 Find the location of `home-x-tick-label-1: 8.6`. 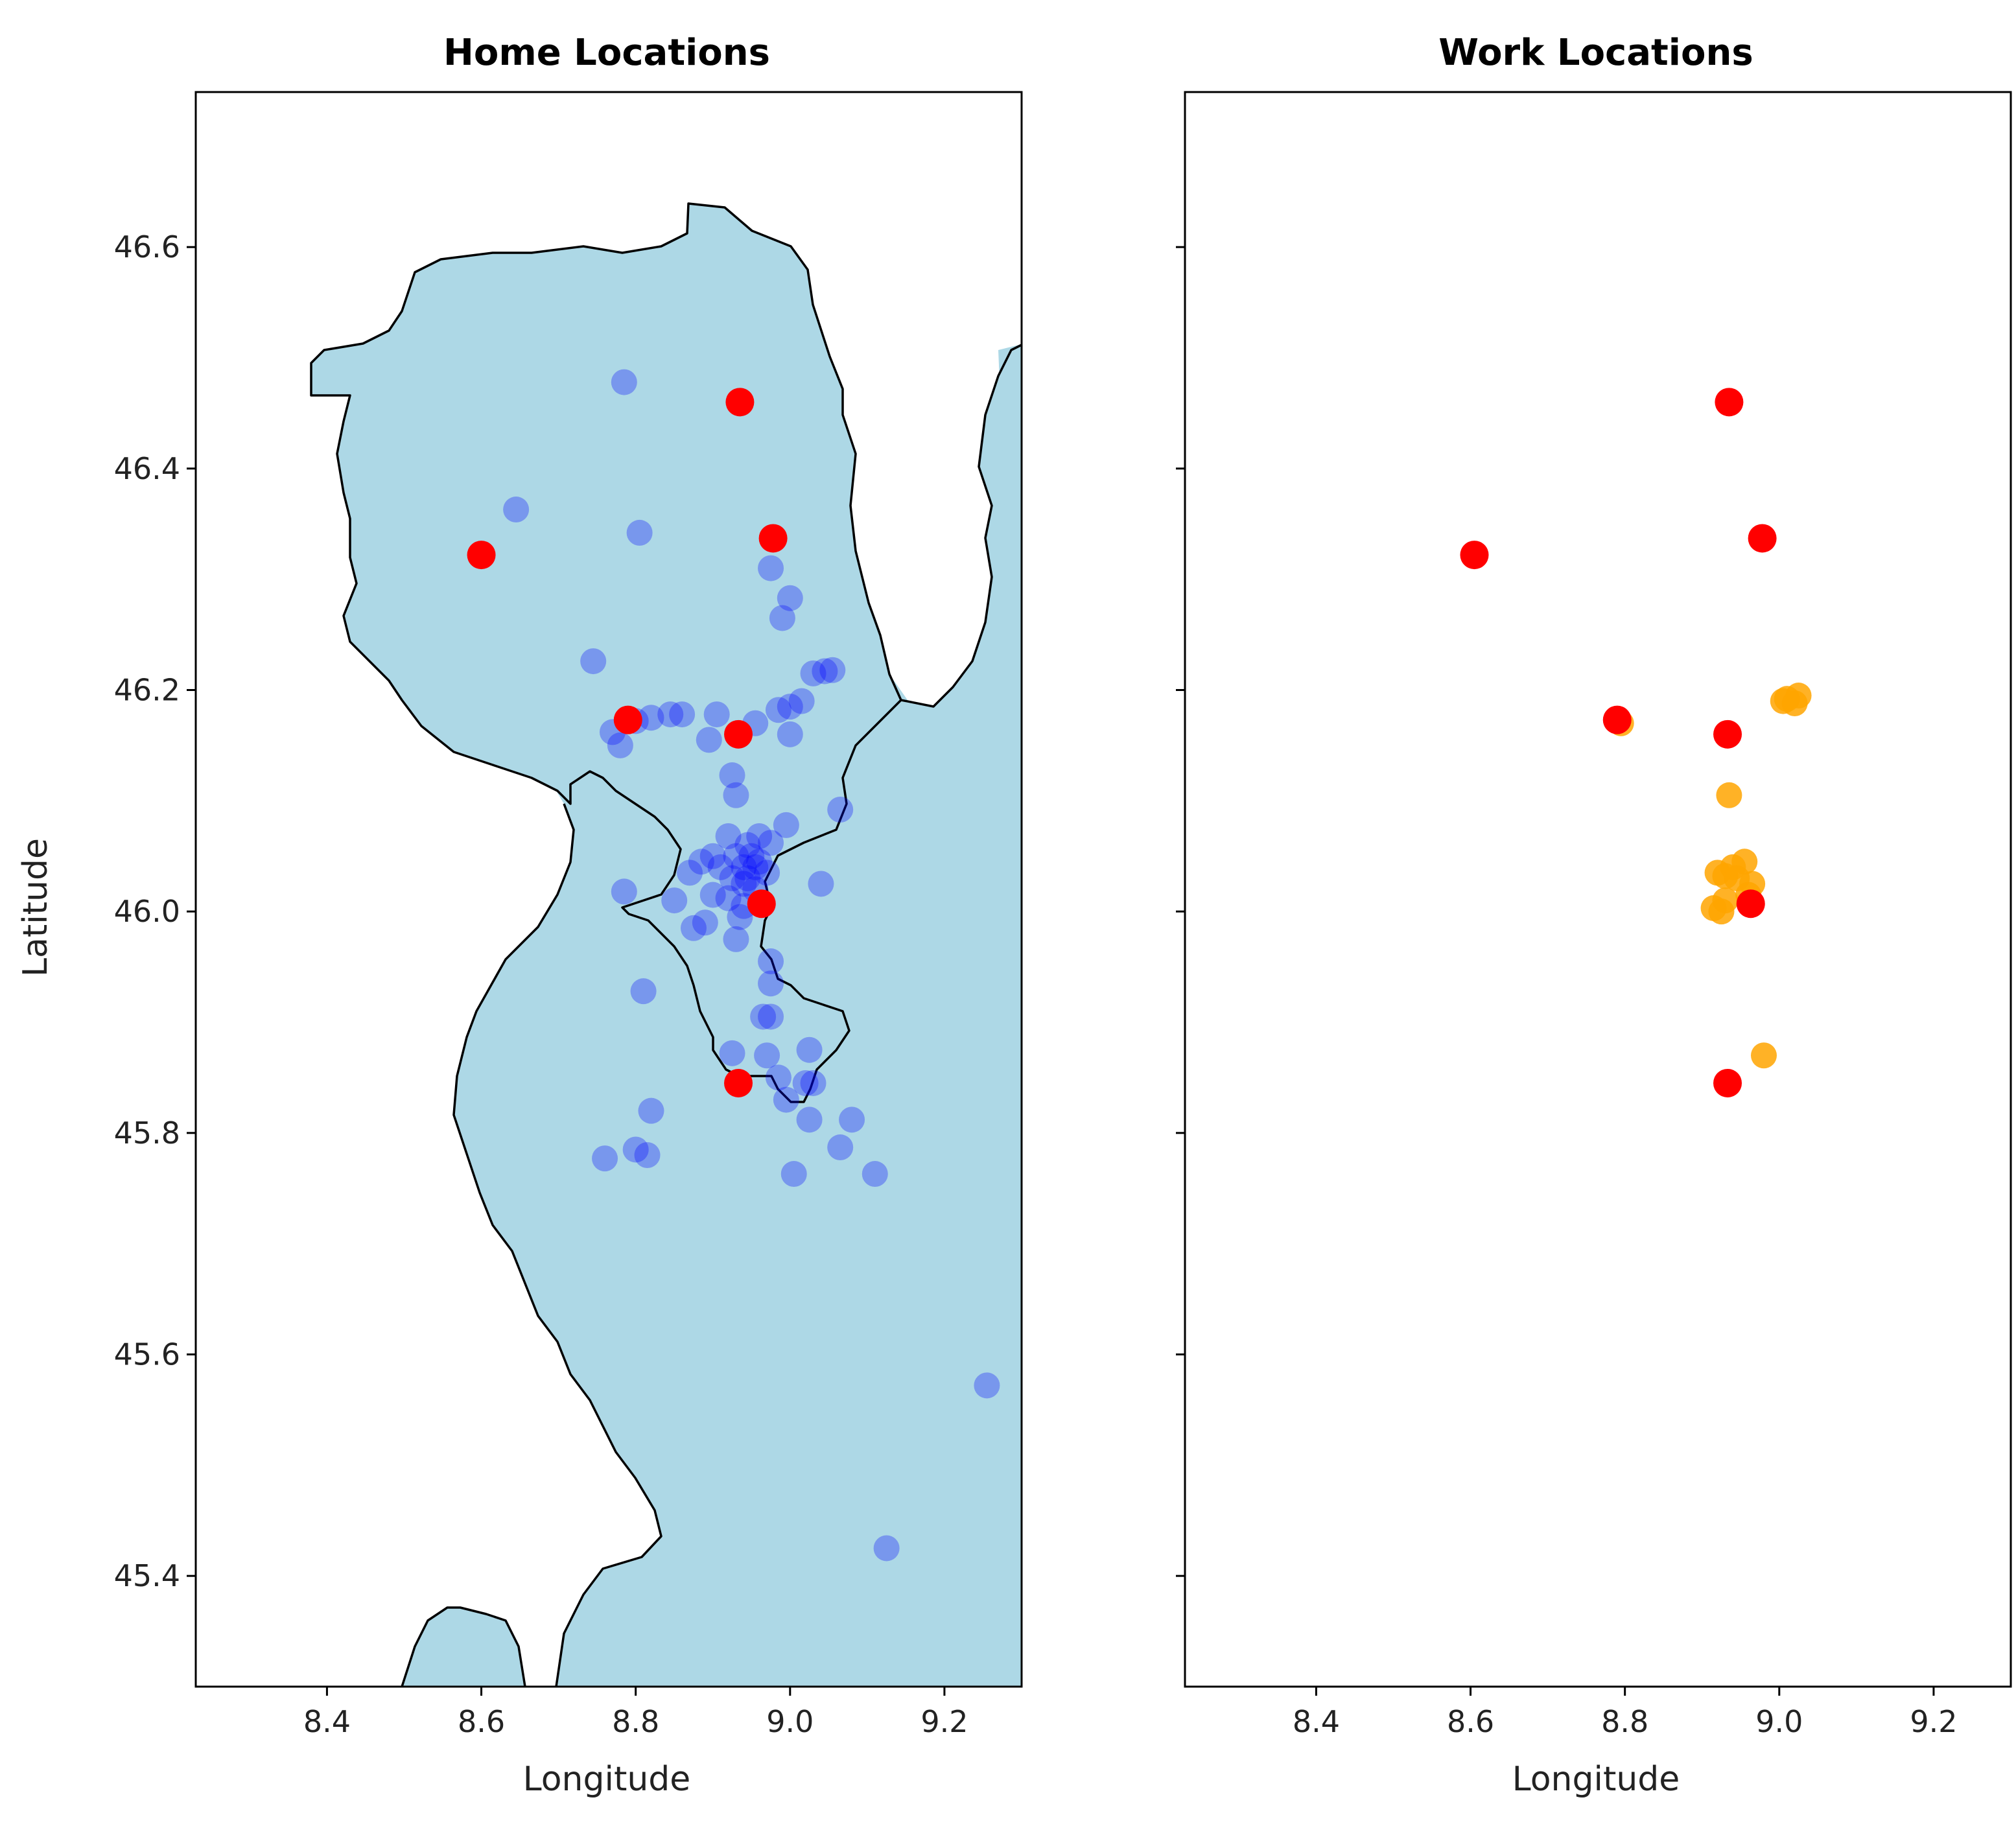

home-x-tick-label-1: 8.6 is located at coordinates (481, 1721).